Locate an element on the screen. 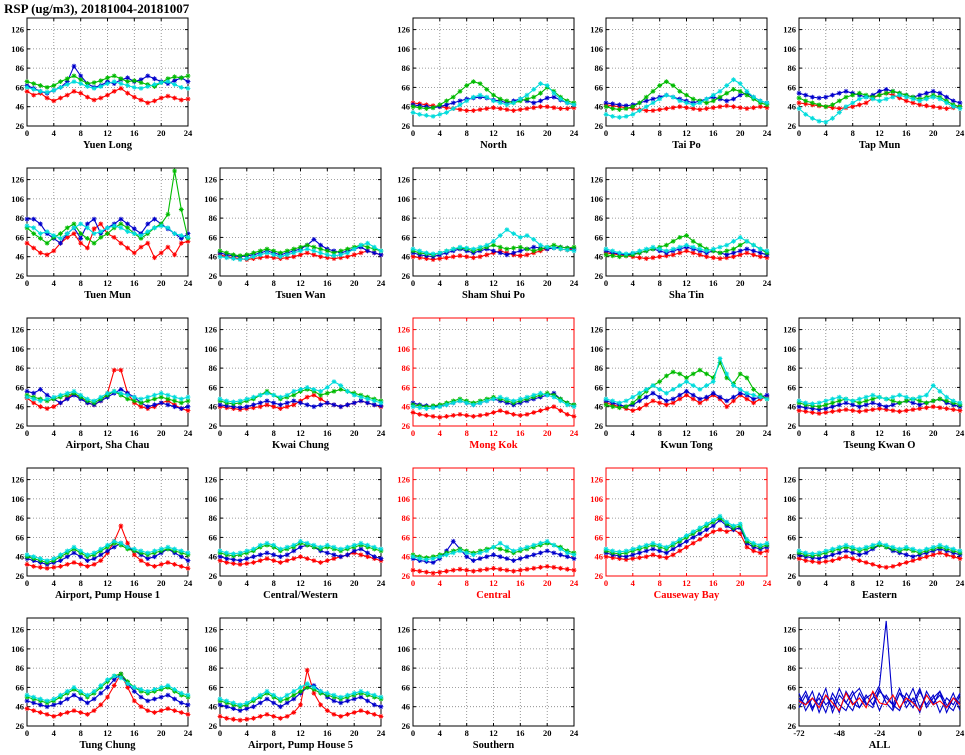  chart-kwai-chung: 26 46 66 86 106 126 0 4 8 12 16 20 24 Kwai Chung is located at coordinates (289, 379).